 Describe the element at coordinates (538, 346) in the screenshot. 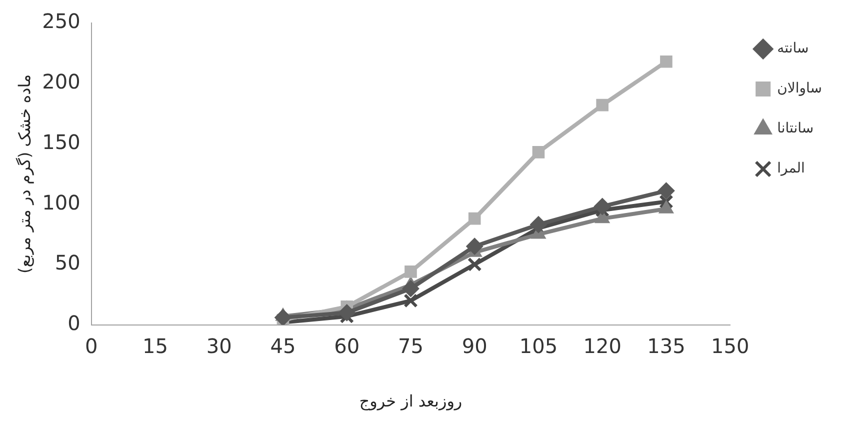

I see `x-tick-label: 105` at that location.